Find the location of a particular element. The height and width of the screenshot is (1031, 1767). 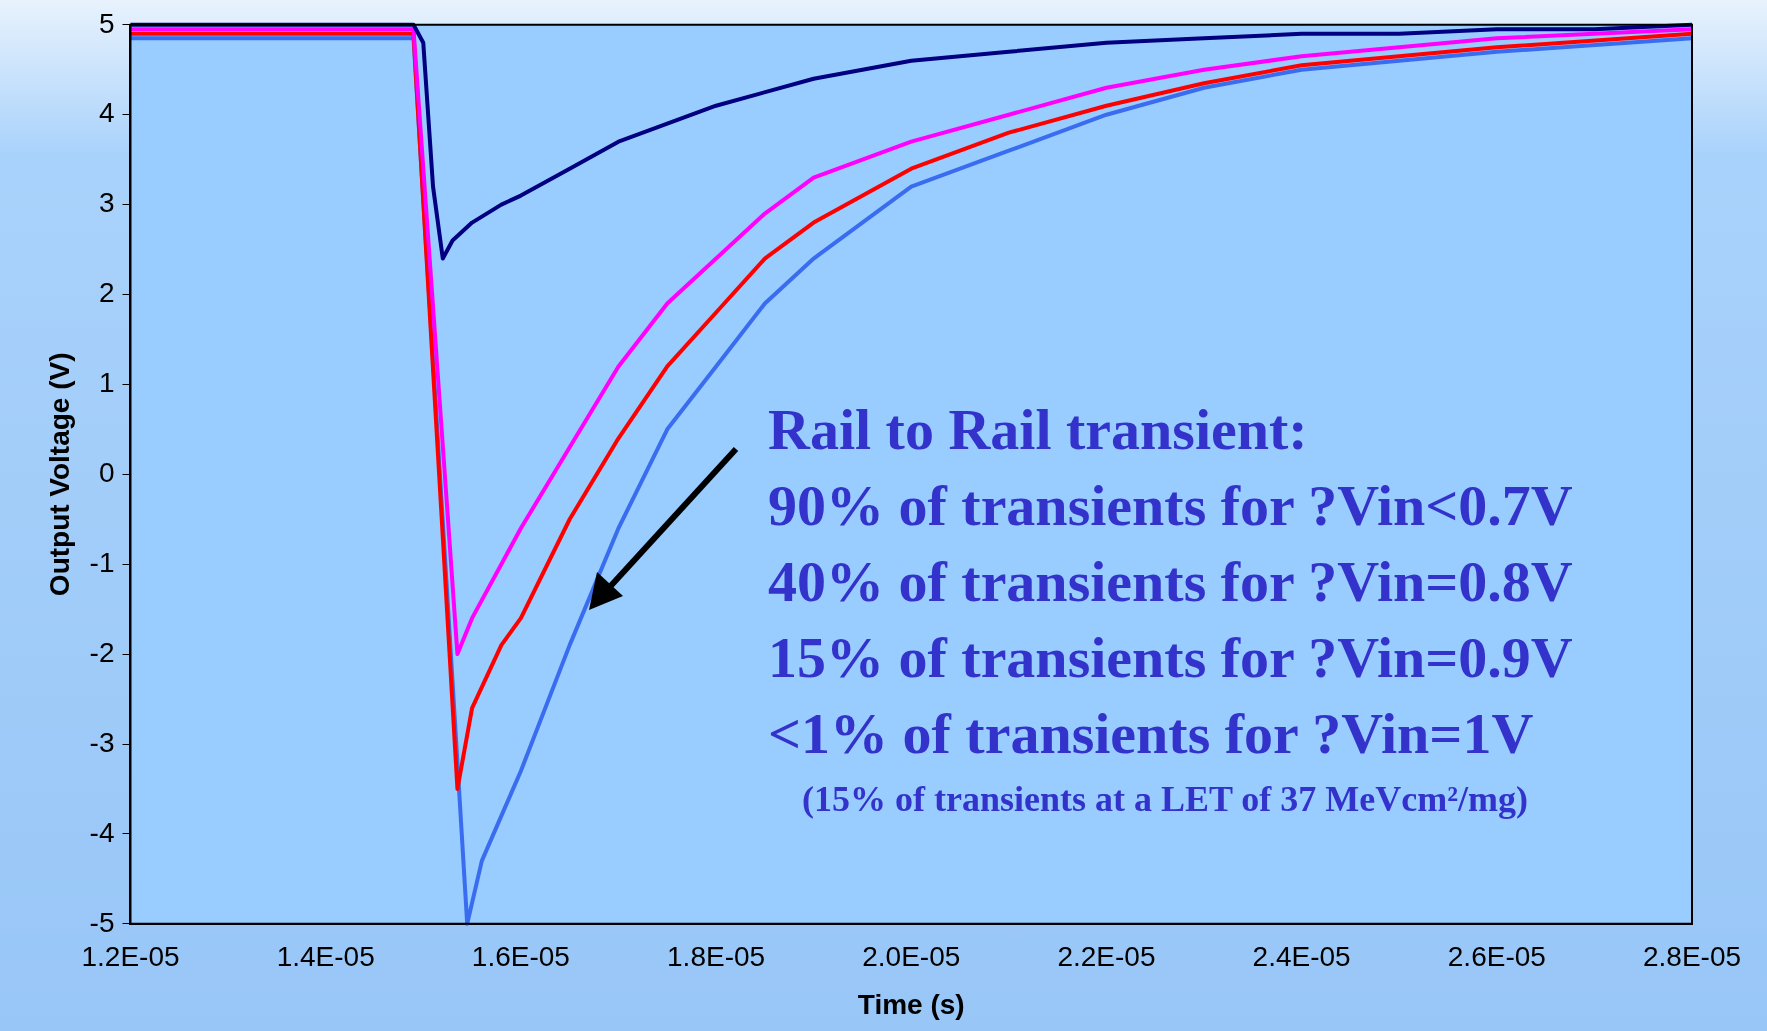

annotation: 90% of transients for ?Vin<0.7V is located at coordinates (1170, 505).